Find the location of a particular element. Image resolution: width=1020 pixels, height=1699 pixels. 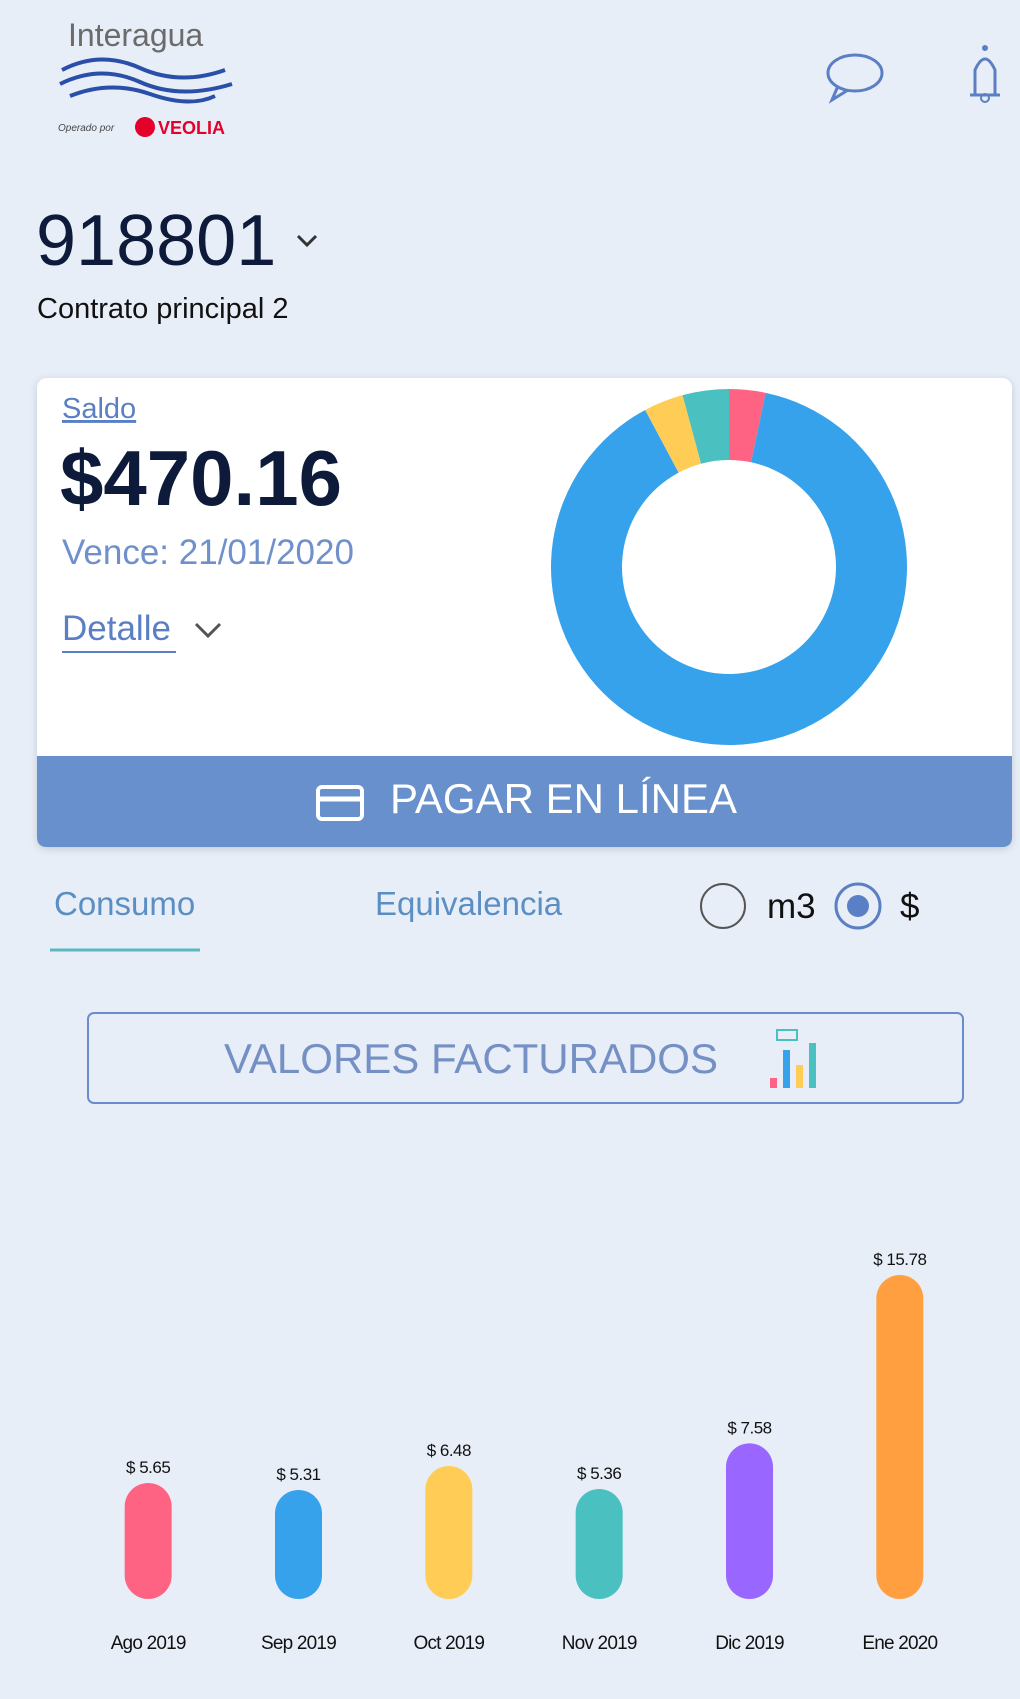

unit-m3: m3 is located at coordinates (791, 906).